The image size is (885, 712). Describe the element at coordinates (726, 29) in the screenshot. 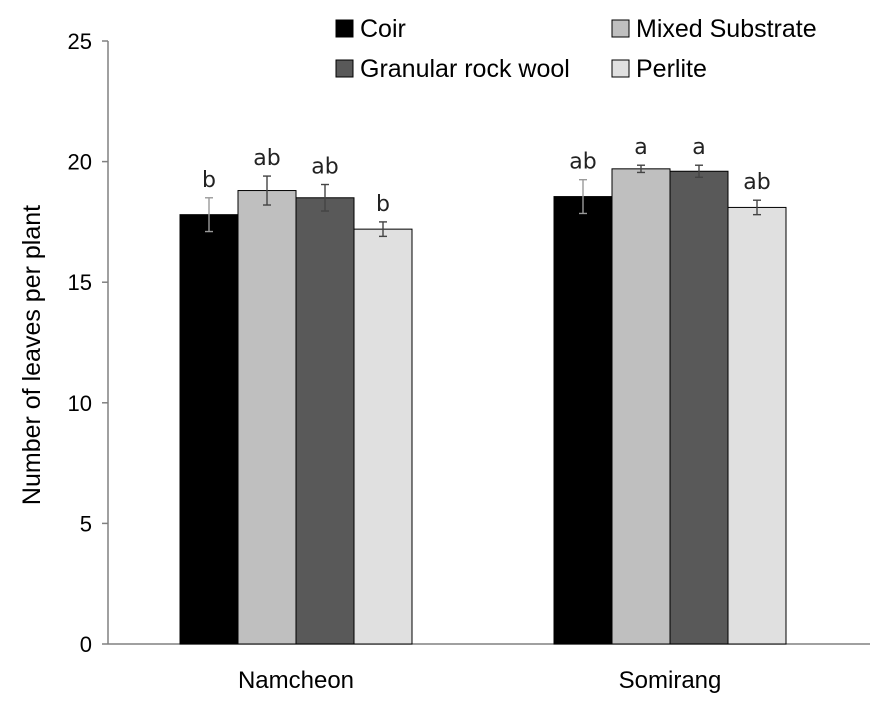

I see `legend-label: Mixed Substrate` at that location.